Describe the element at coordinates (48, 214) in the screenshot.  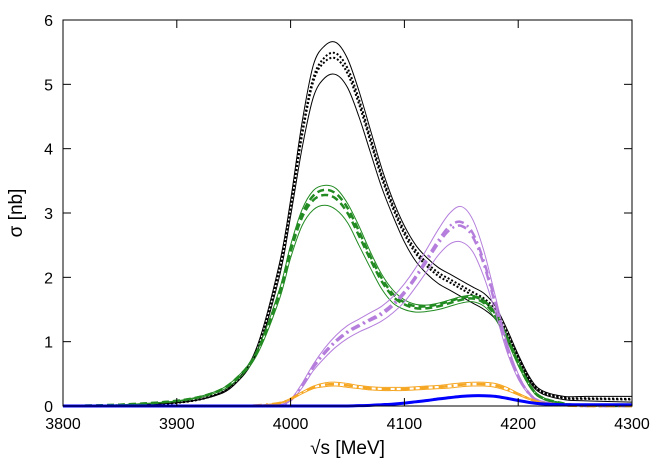
I see `y-tick-label: 3` at that location.